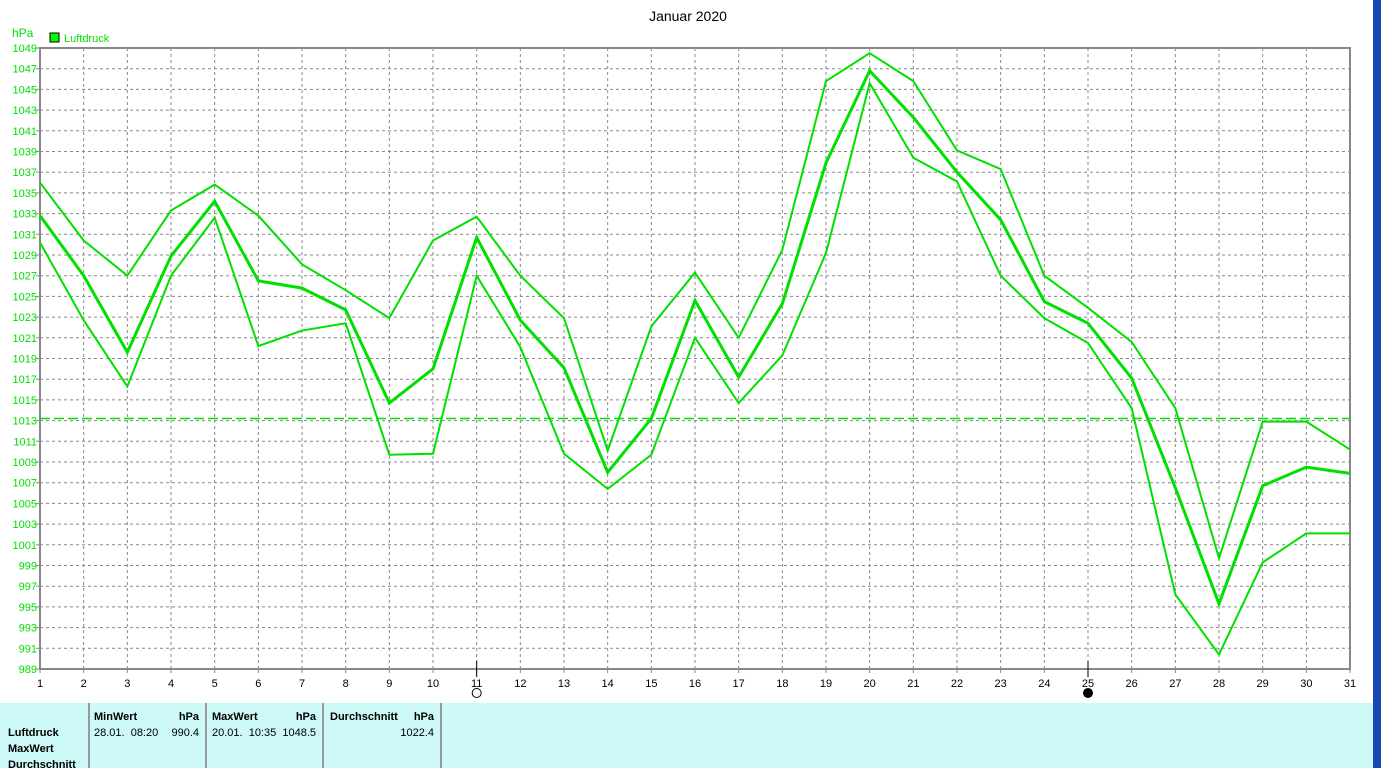 This screenshot has height=771, width=1381. I want to click on y-axis-label: hPa, so click(23, 33).